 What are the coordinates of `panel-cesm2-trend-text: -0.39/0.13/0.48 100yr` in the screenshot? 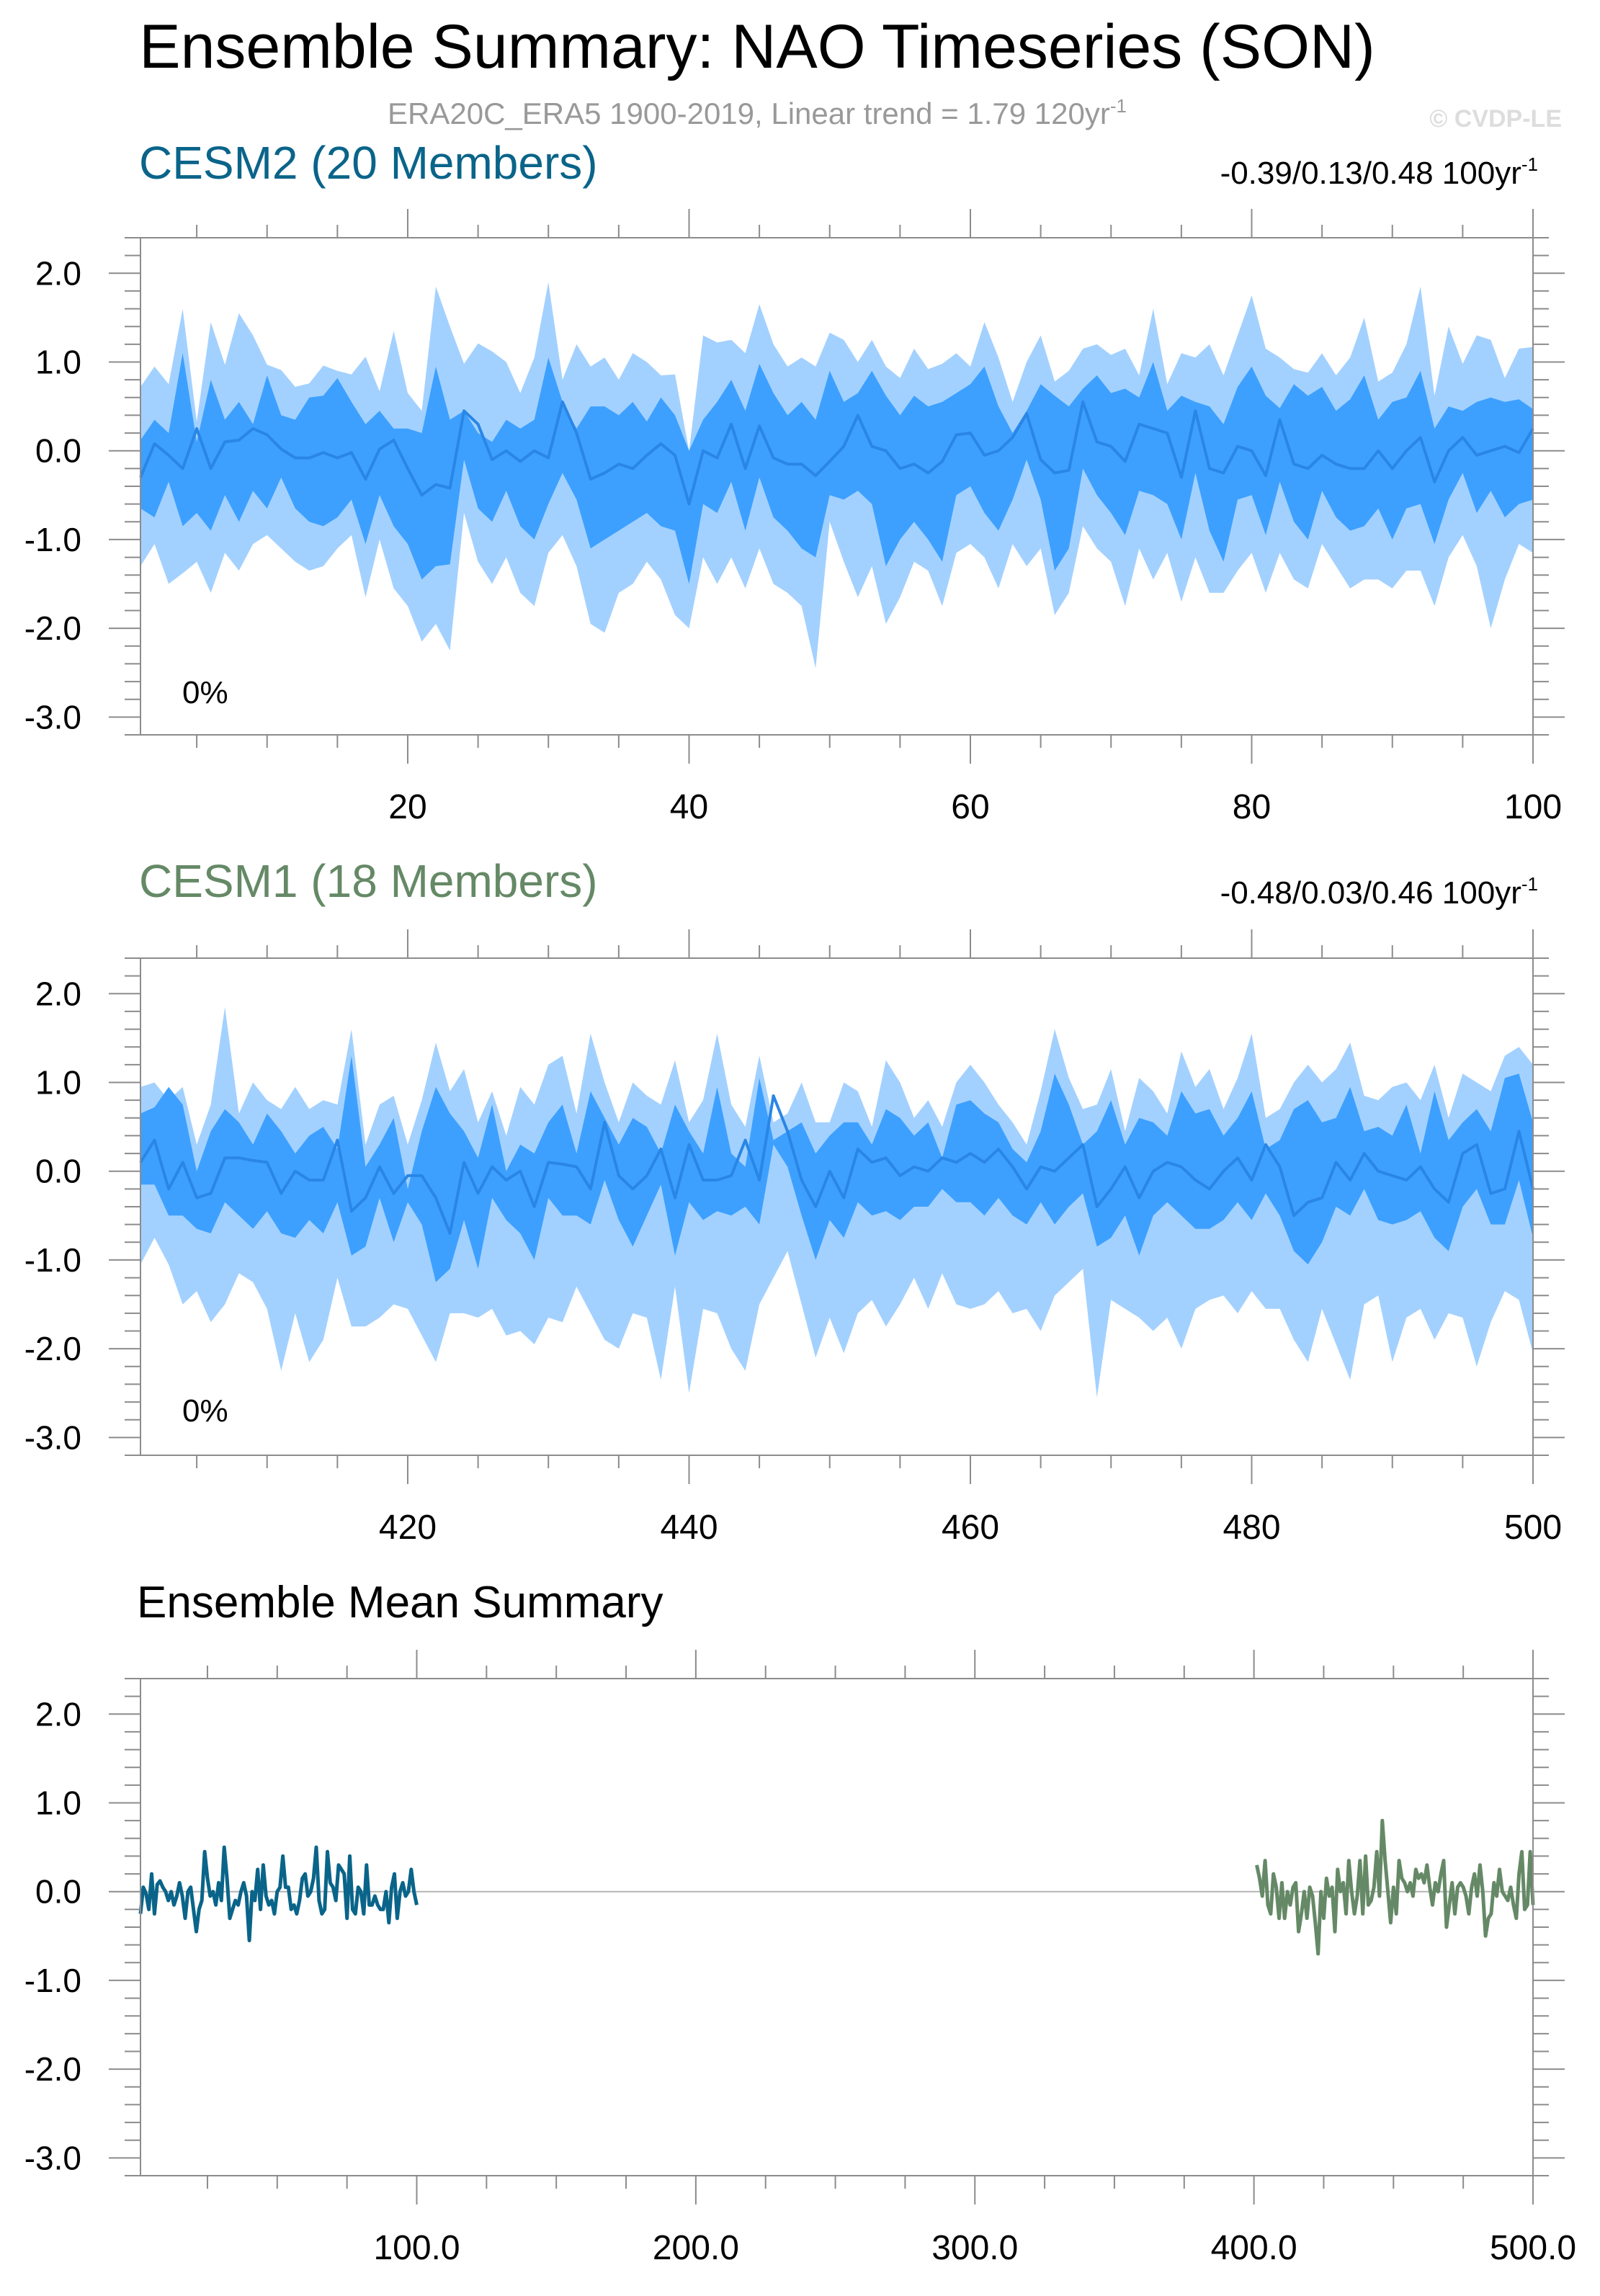 It's located at (1371, 173).